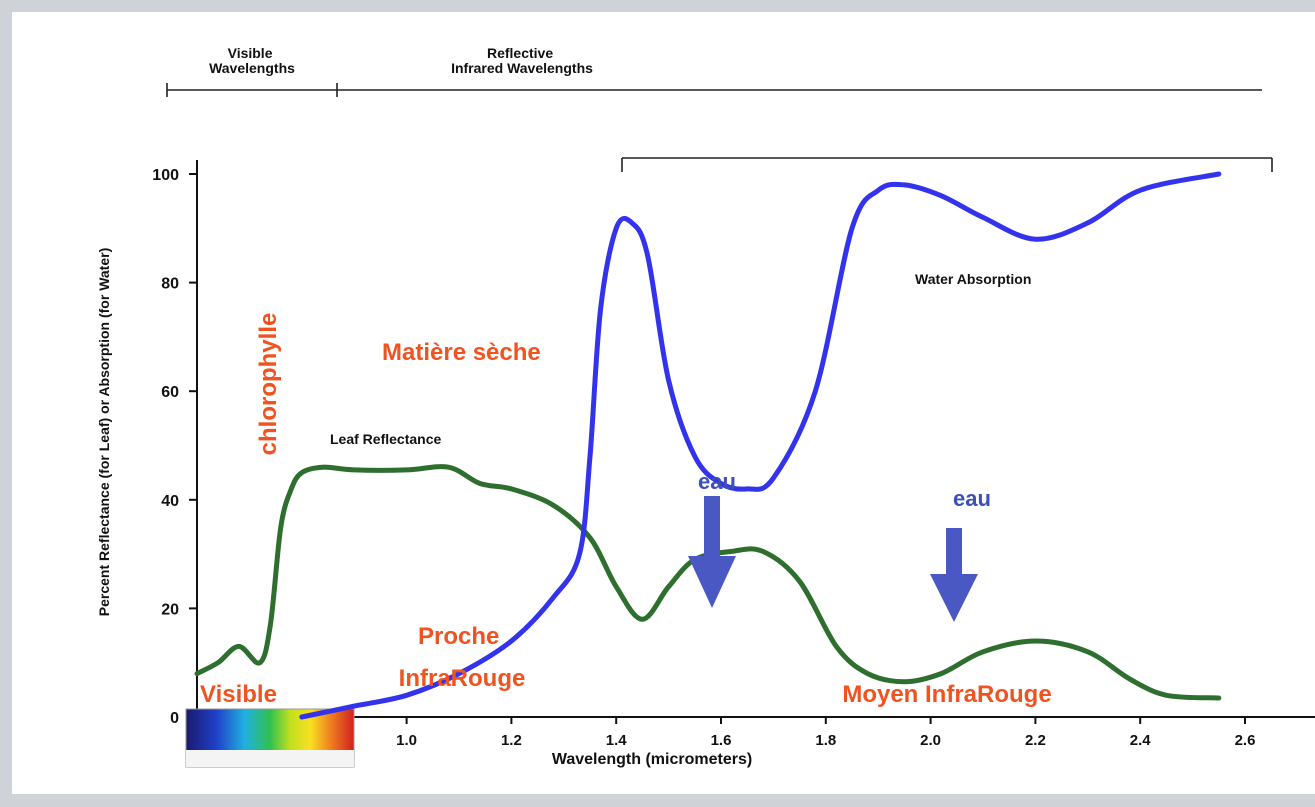  I want to click on y-tick-label: 100, so click(165, 175).